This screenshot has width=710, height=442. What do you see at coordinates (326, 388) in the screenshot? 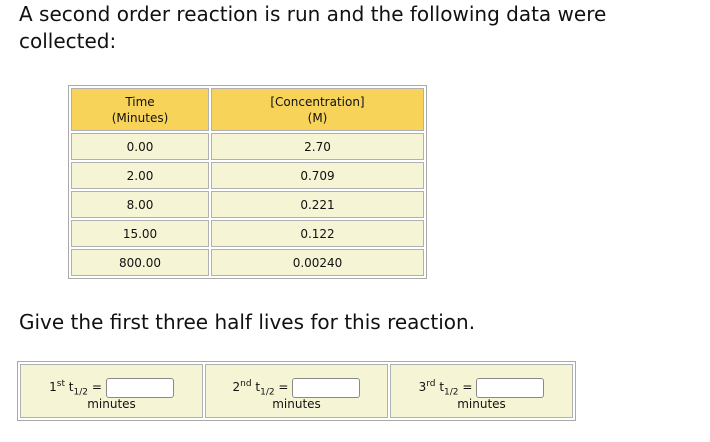
I see `second-half-life-input` at bounding box center [326, 388].